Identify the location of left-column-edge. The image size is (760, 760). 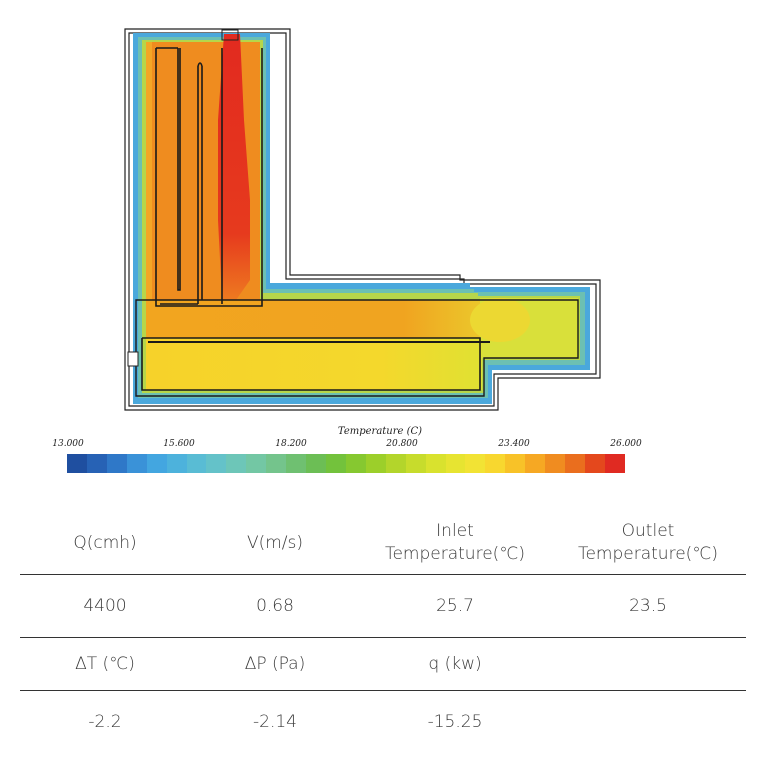
(149, 173).